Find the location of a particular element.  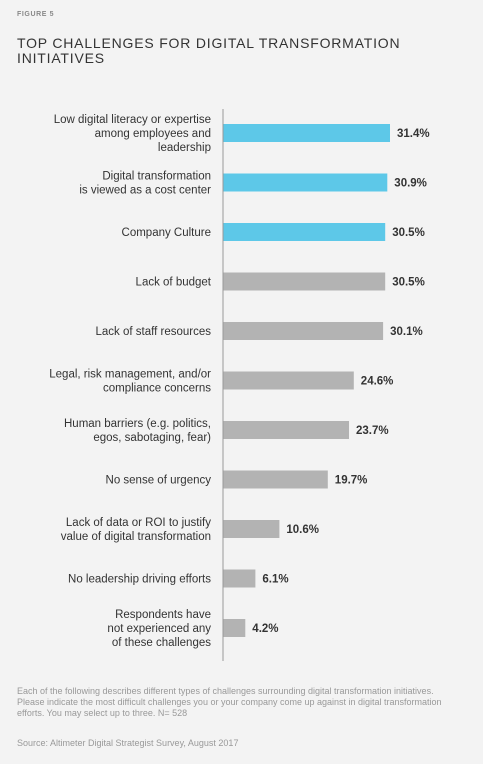

data-label: 24.6% is located at coordinates (377, 382).